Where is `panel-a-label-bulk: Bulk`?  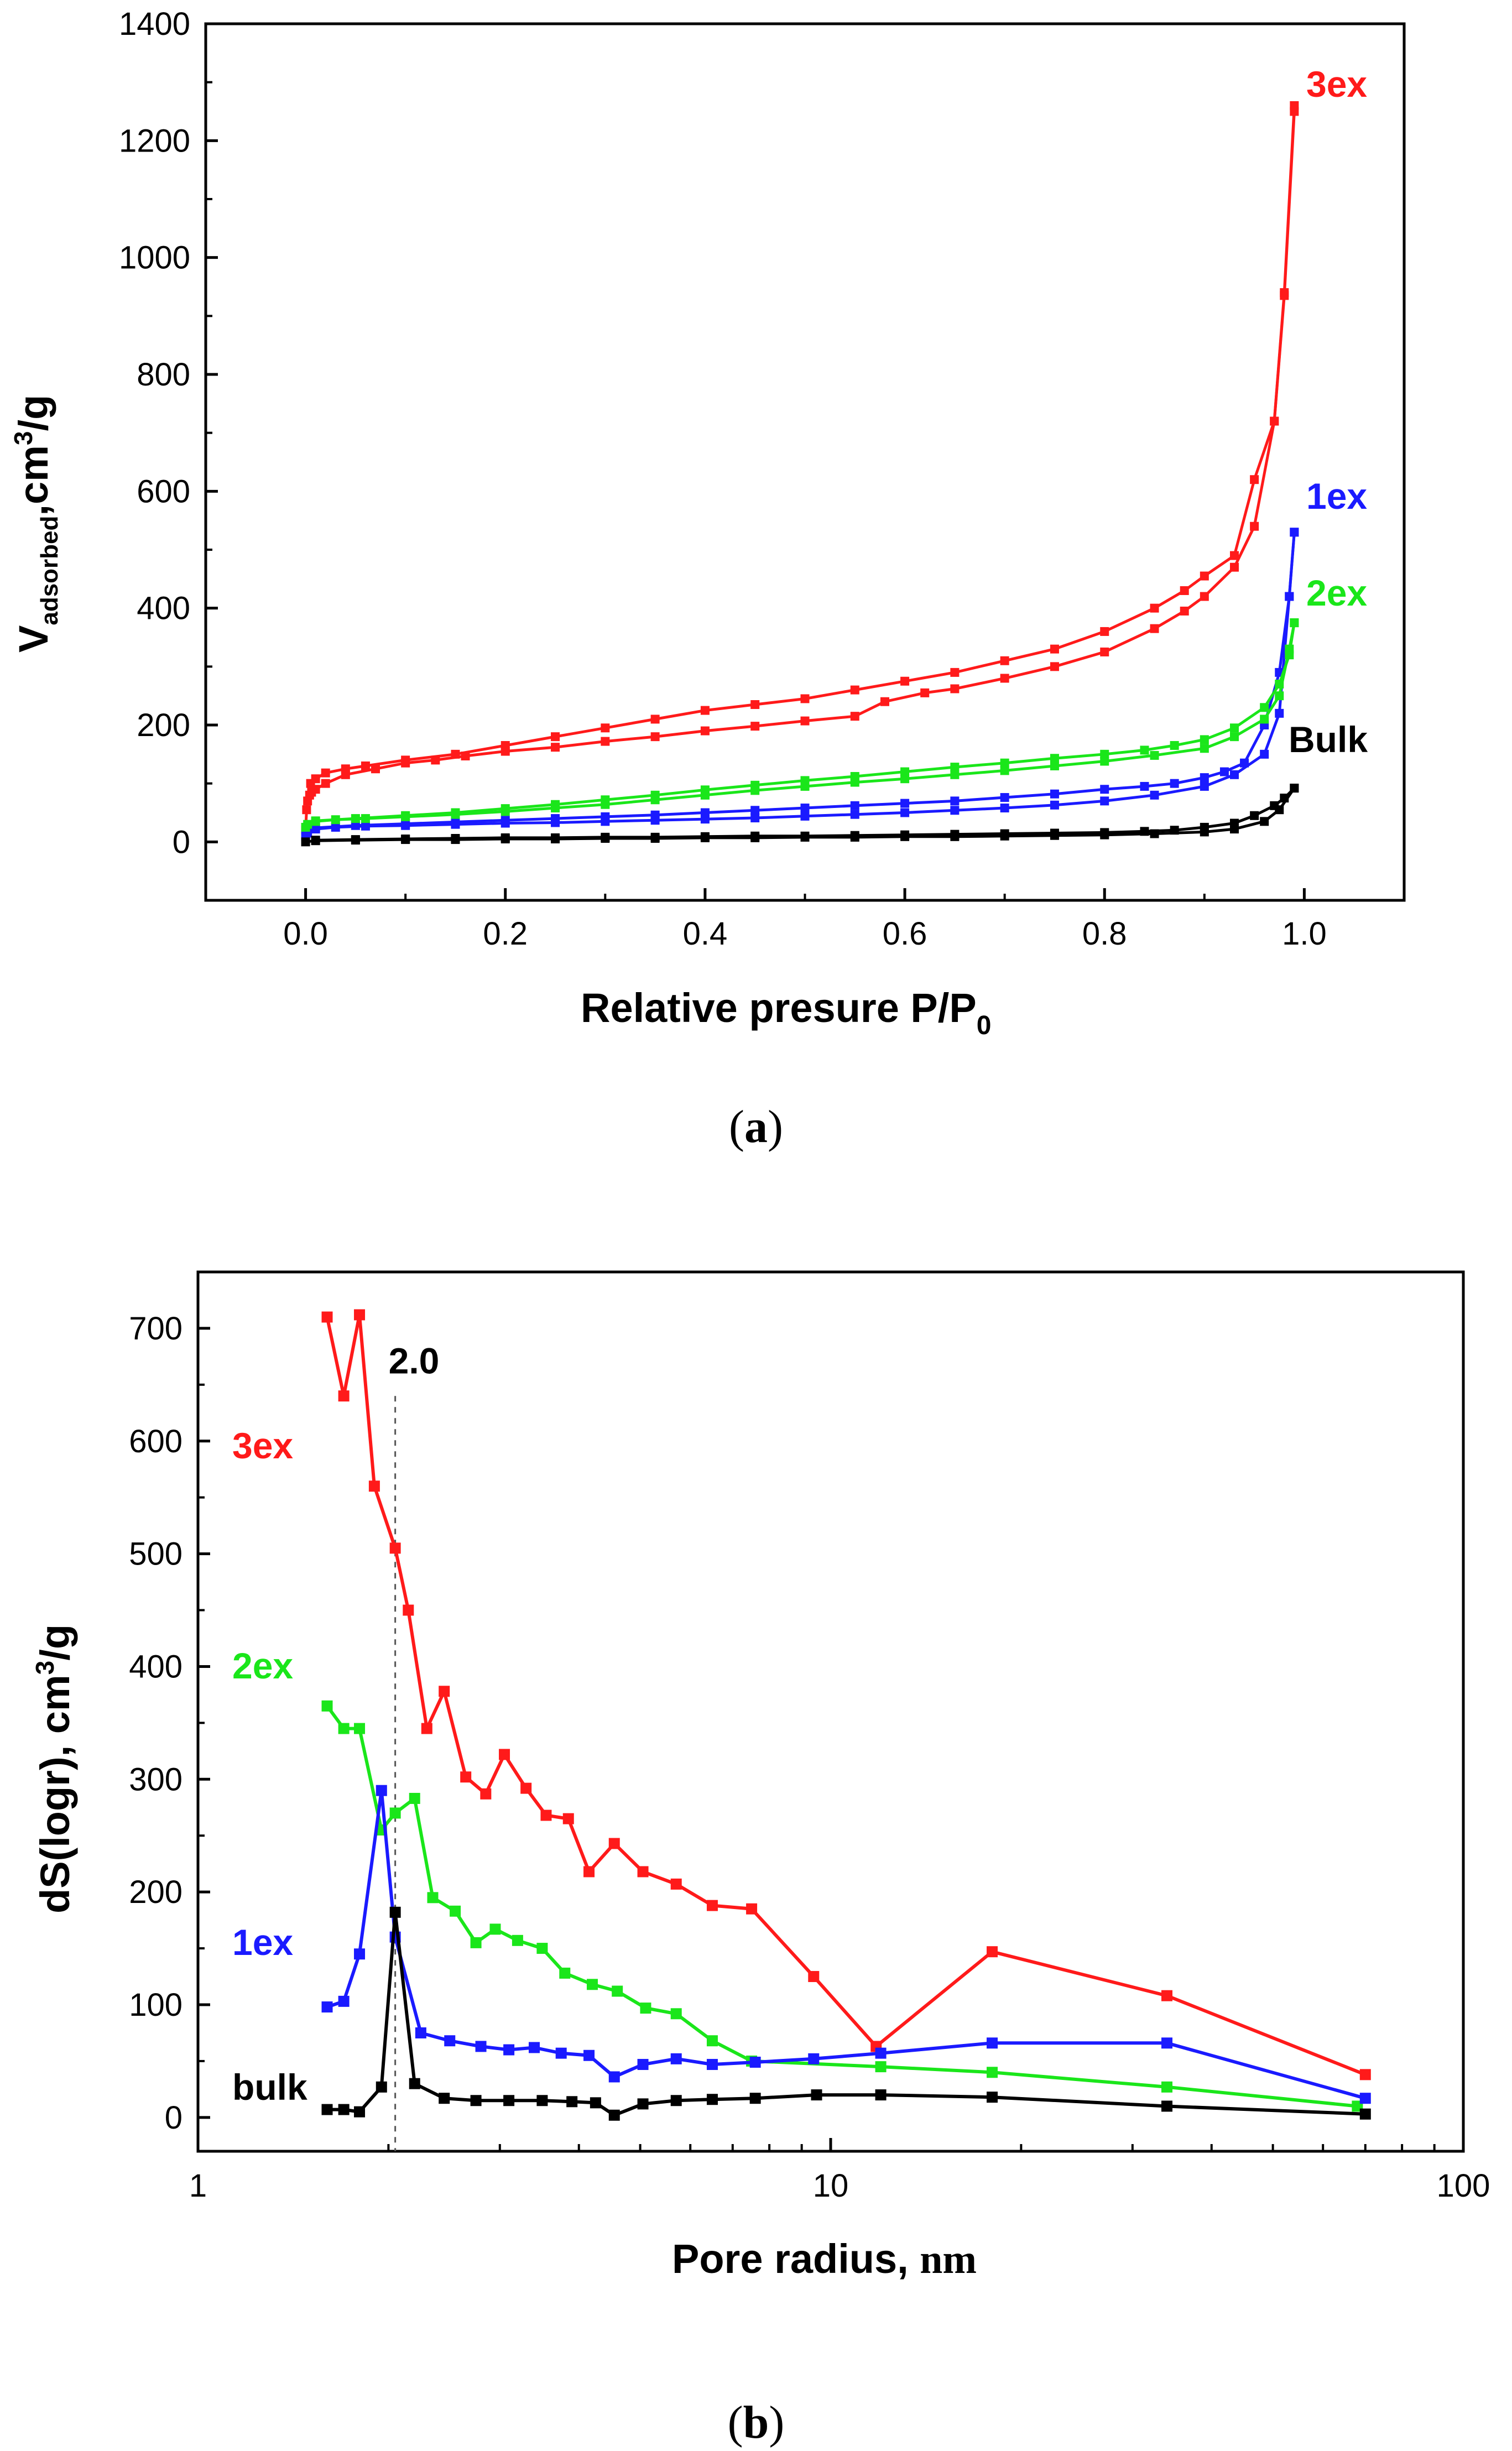
panel-a-label-bulk: Bulk is located at coordinates (1328, 739).